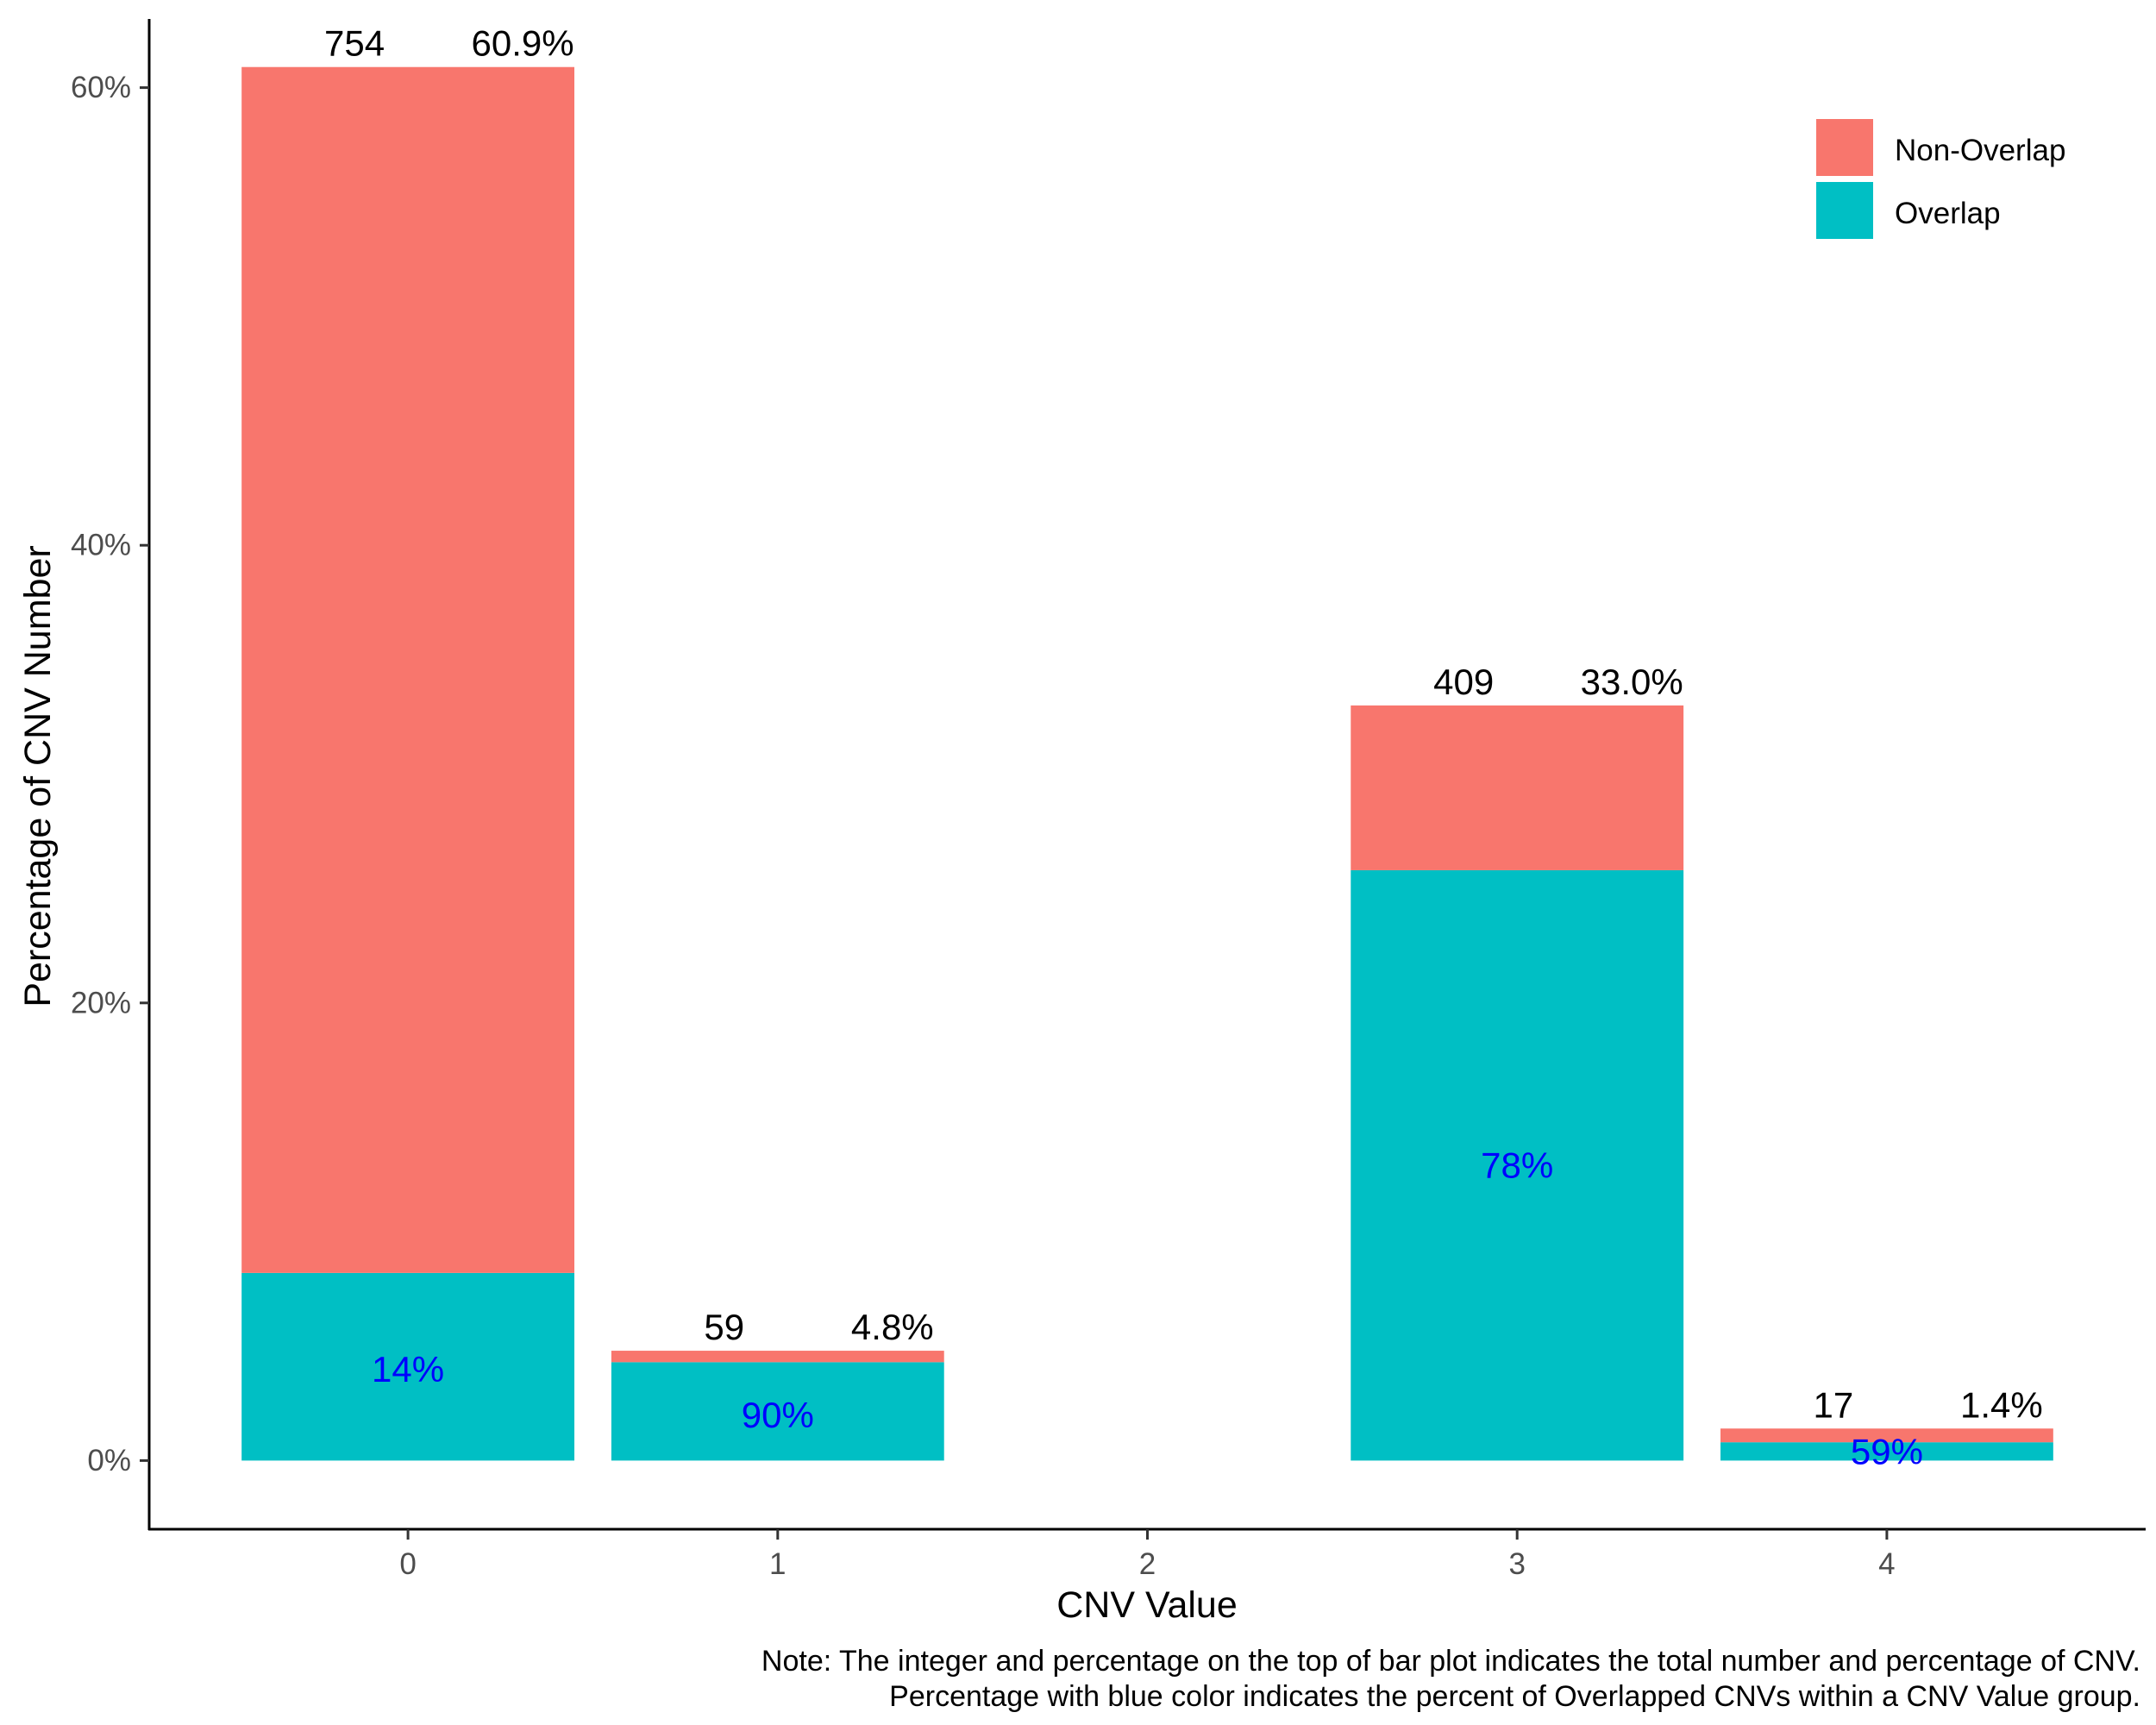 The image size is (2156, 1725). What do you see at coordinates (101, 545) in the screenshot?
I see `y-tick-label-40: 40%` at bounding box center [101, 545].